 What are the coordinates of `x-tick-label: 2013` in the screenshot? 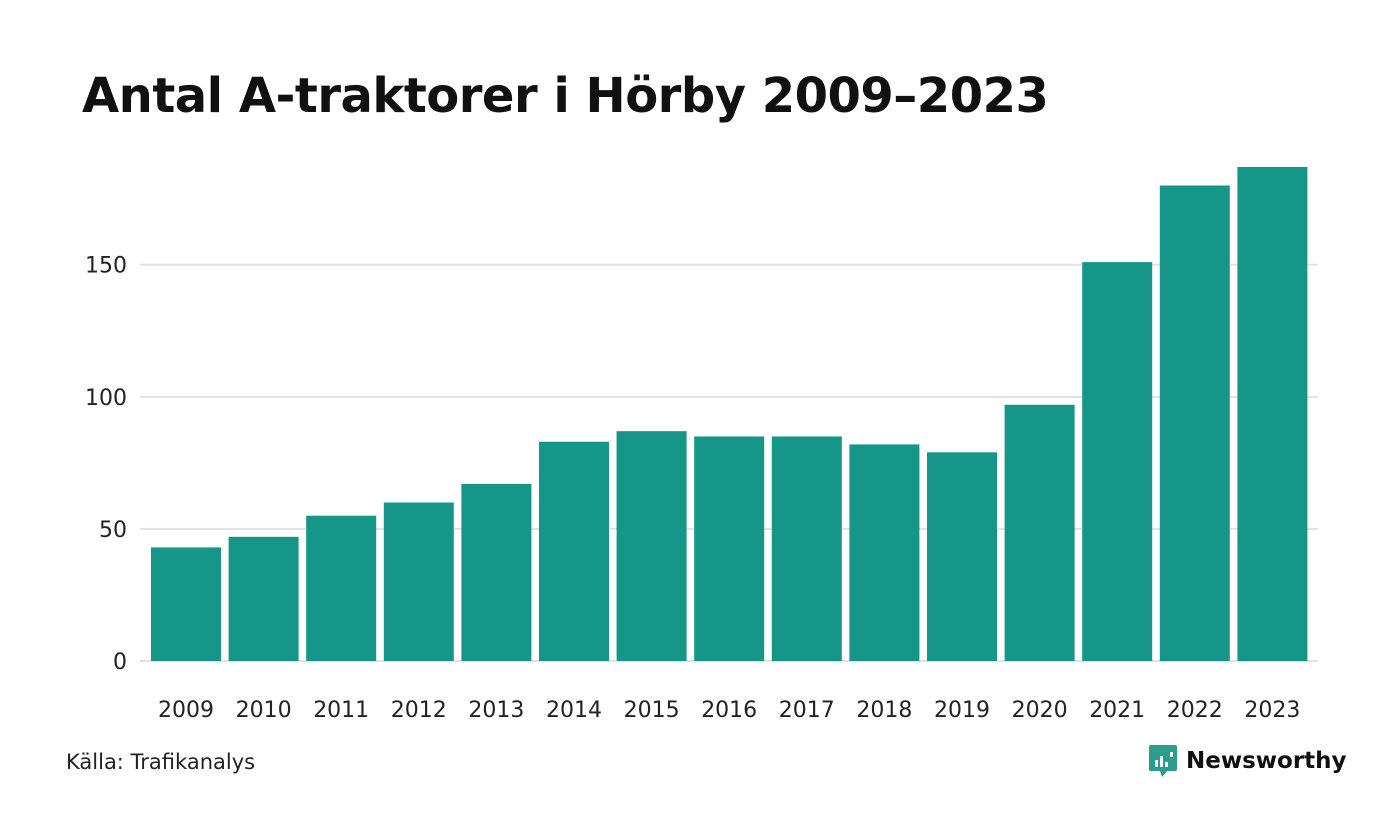 It's located at (496, 710).